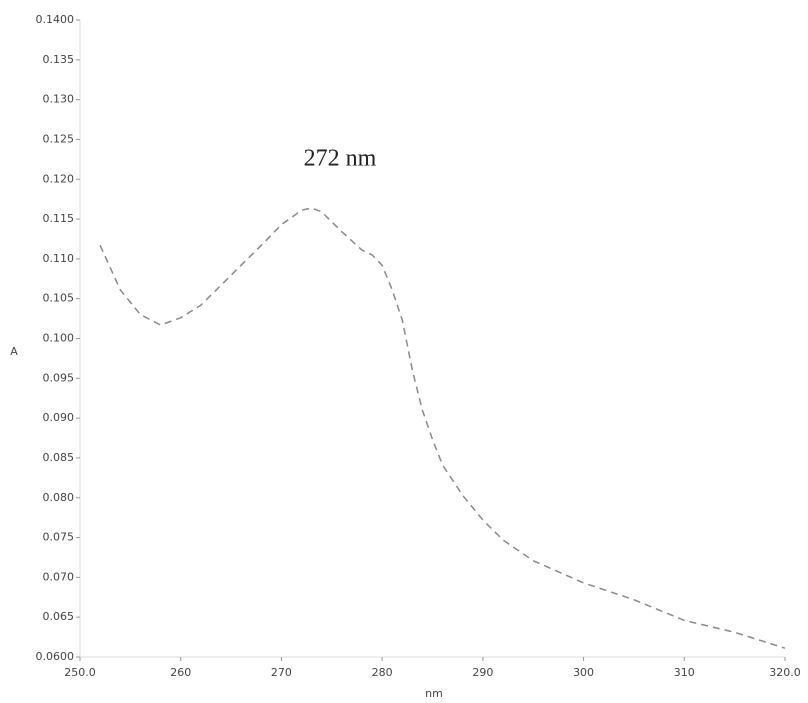  Describe the element at coordinates (59, 377) in the screenshot. I see `y-tick-label: 0.095` at that location.